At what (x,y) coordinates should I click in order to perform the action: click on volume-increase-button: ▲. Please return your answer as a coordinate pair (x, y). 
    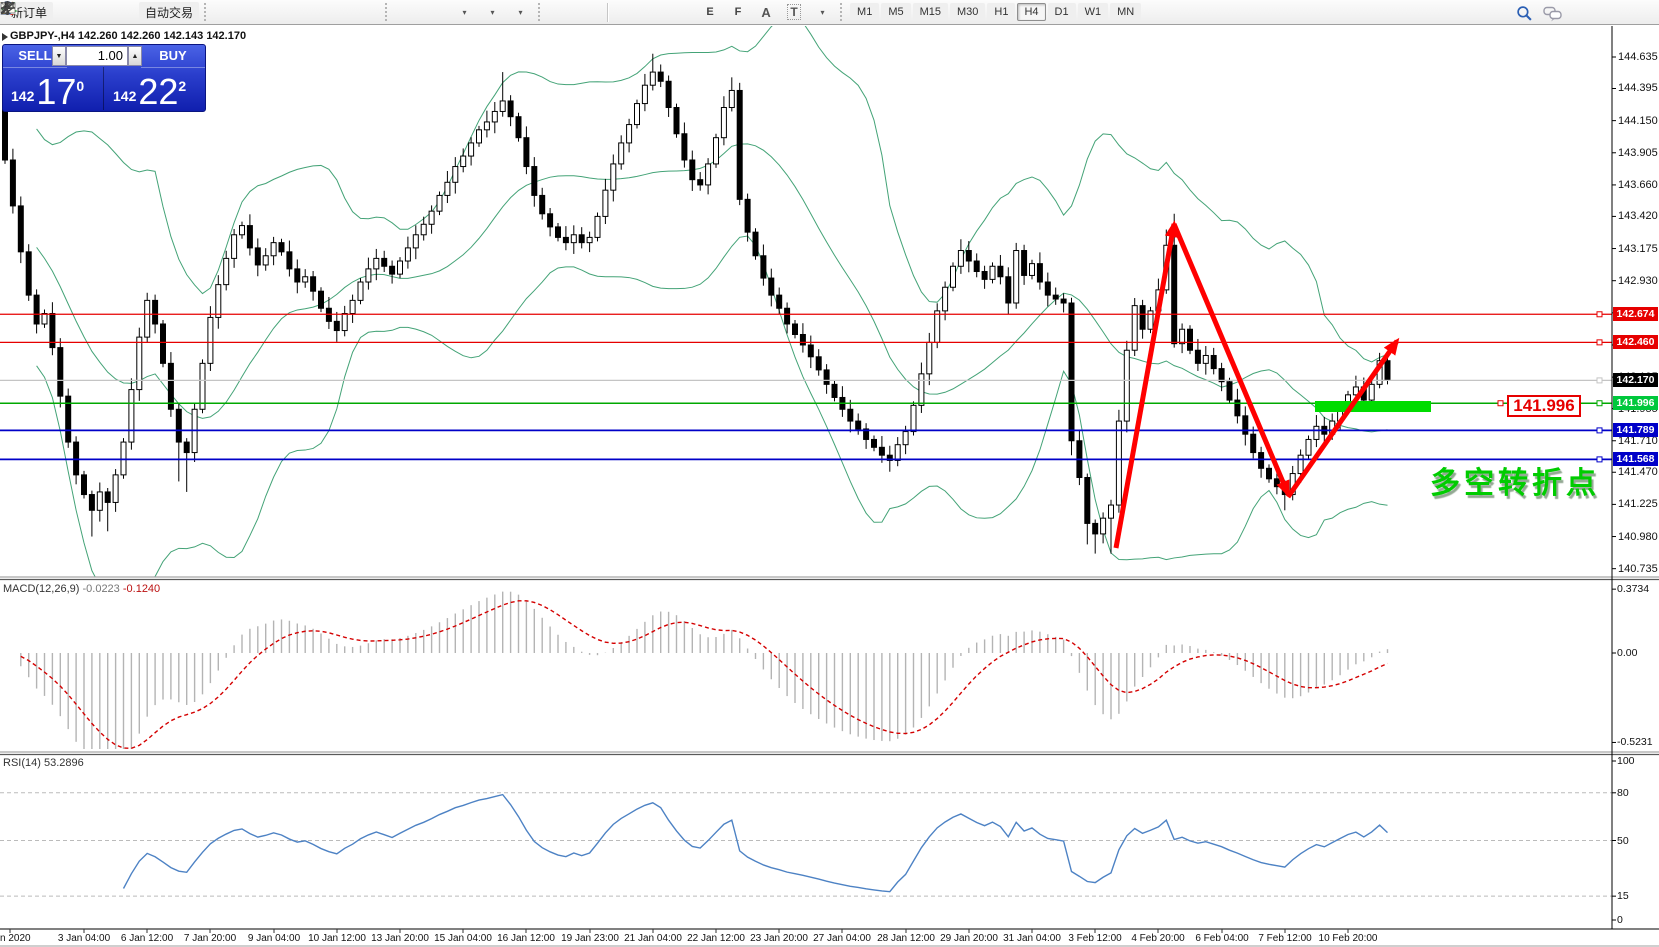
    Looking at the image, I should click on (135, 56).